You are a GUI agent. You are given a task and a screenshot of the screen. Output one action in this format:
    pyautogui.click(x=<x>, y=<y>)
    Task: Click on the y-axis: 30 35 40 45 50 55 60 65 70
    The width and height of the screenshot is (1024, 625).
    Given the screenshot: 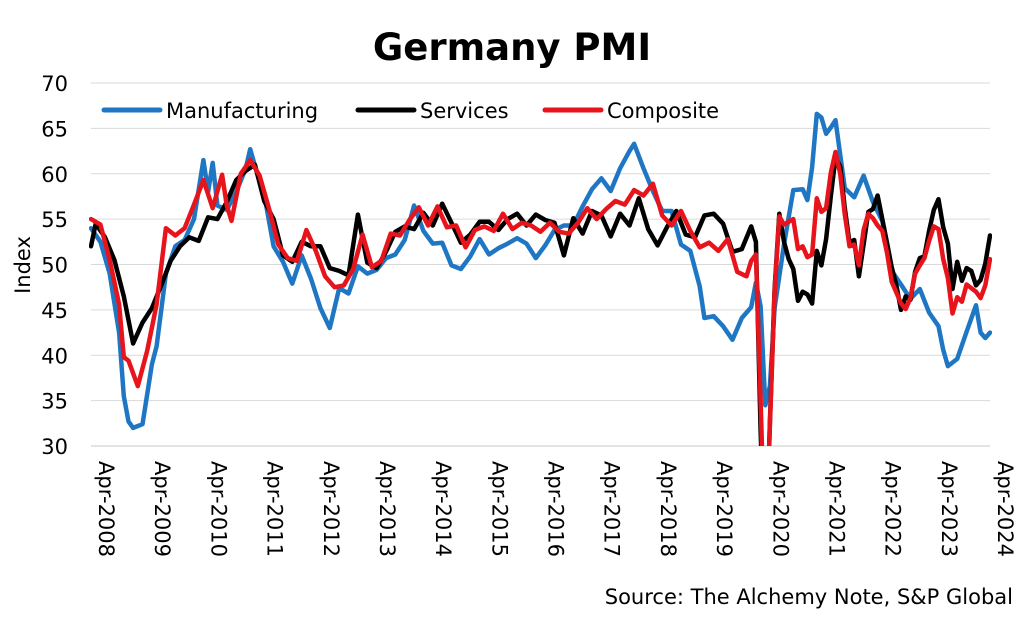 What is the action you would take?
    pyautogui.click(x=54, y=265)
    